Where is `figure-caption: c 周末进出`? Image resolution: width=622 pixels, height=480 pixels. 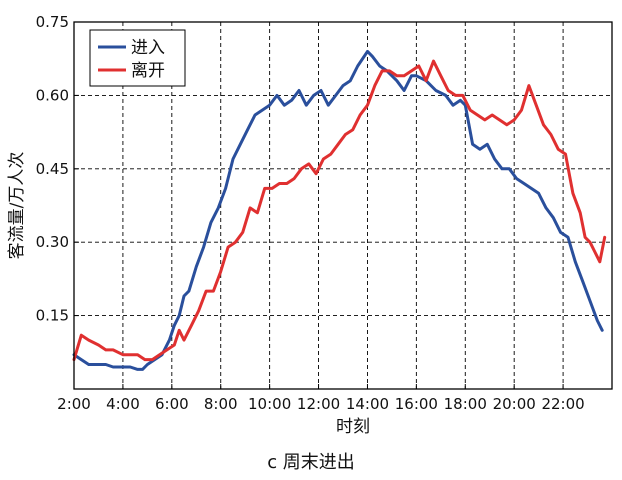
figure-caption: c 周末进出 is located at coordinates (311, 462).